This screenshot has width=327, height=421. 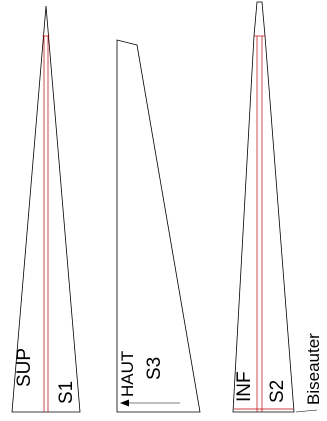 What do you see at coordinates (306, 411) in the screenshot?
I see `bevel-note-leader` at bounding box center [306, 411].